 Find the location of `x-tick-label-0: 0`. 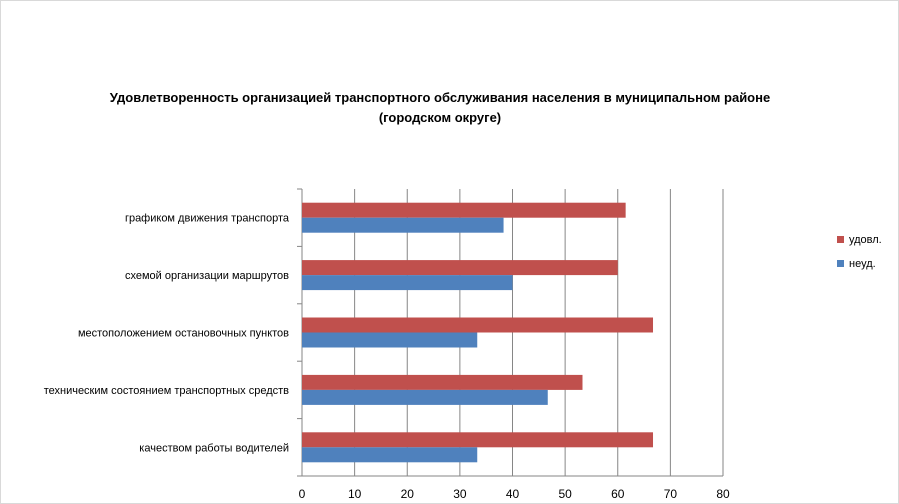

x-tick-label-0: 0 is located at coordinates (302, 494).